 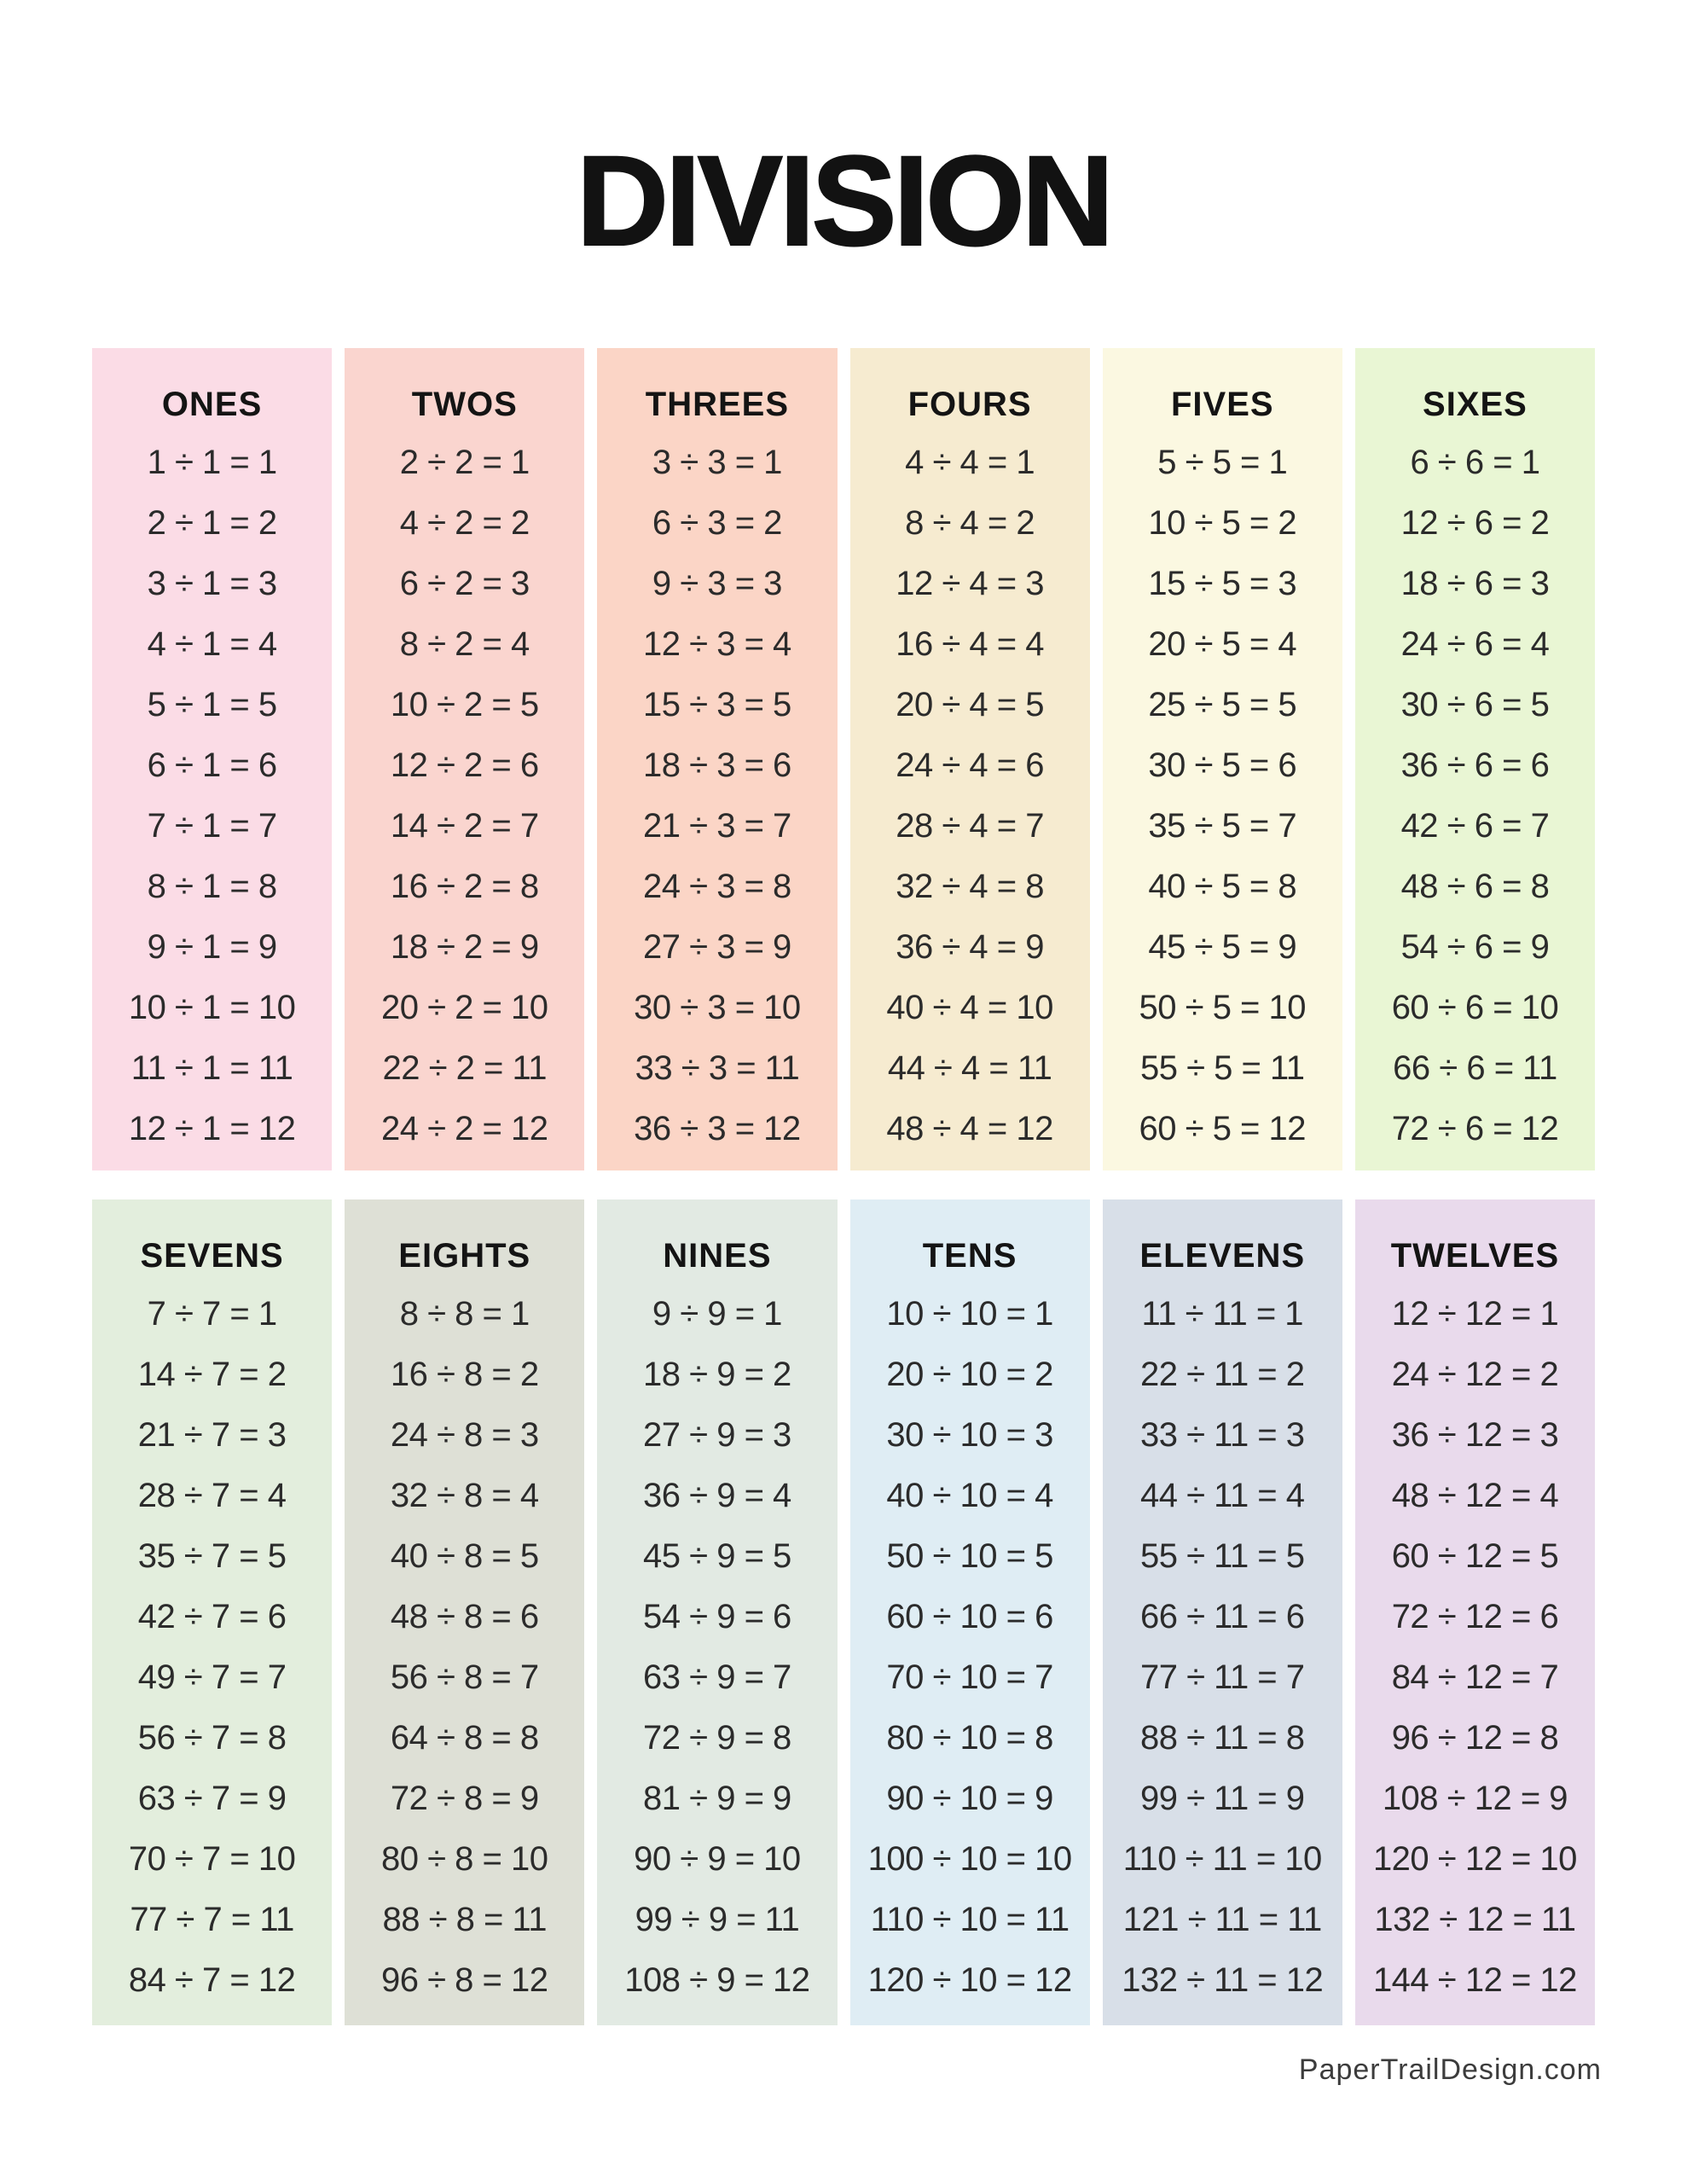 What do you see at coordinates (1475, 704) in the screenshot?
I see `division-fact: 30 ÷ 6 = 5` at bounding box center [1475, 704].